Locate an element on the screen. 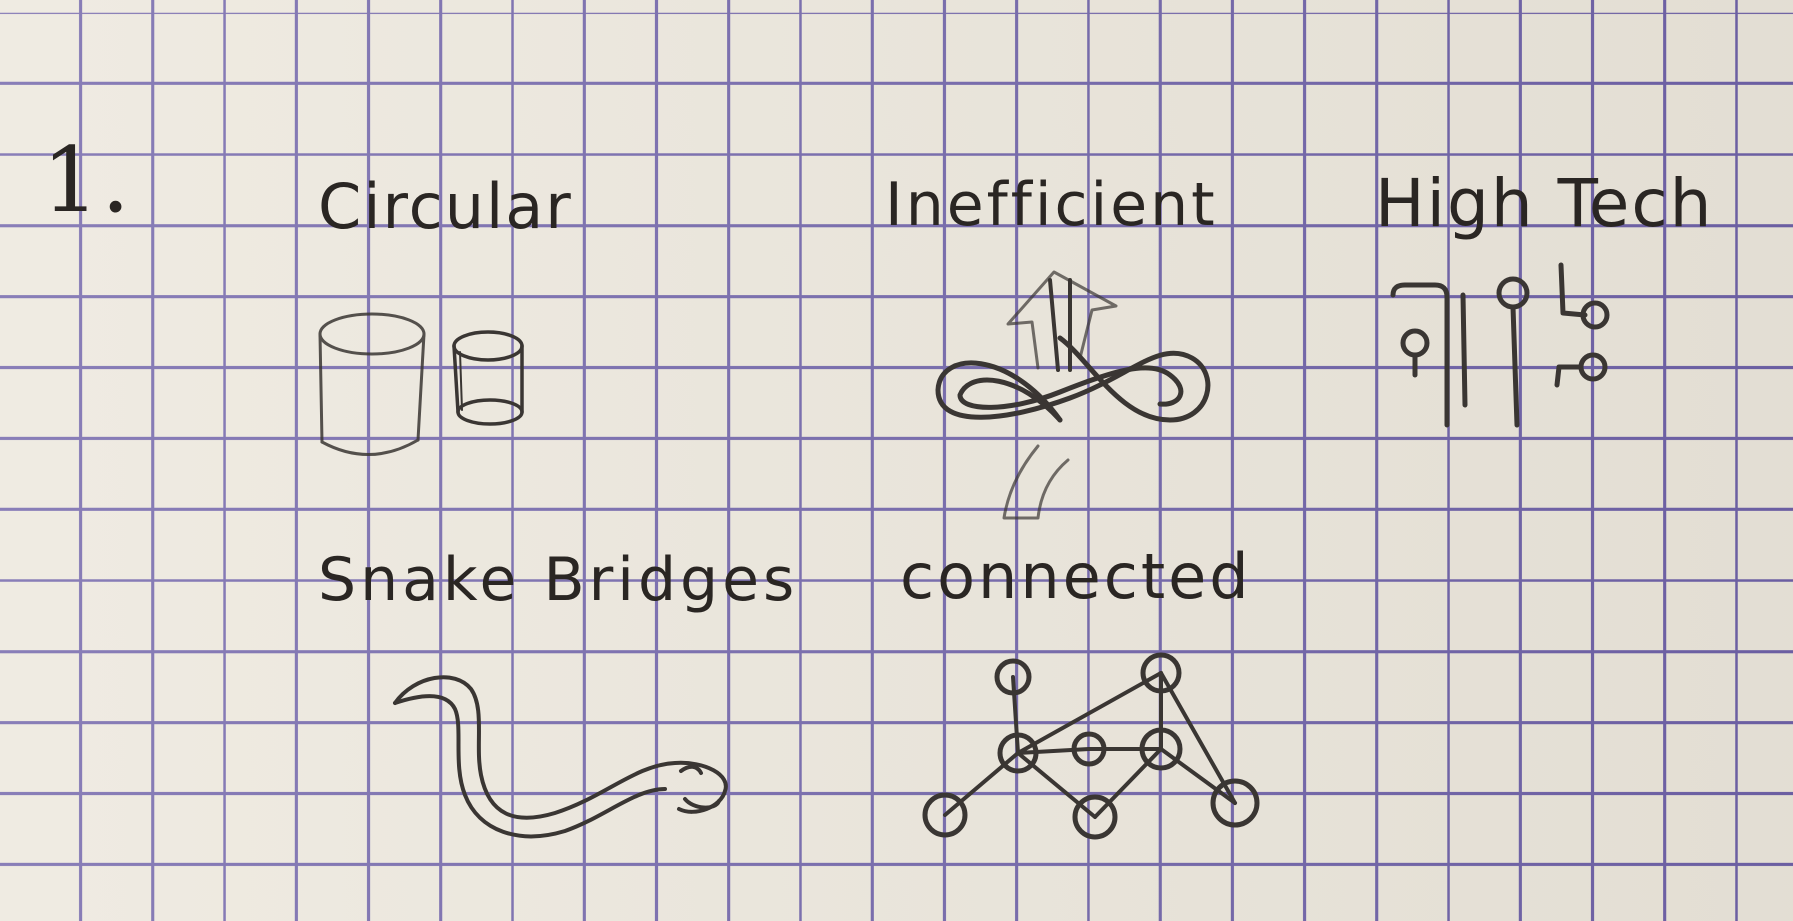 This screenshot has height=921, width=1793. circuit-traces-sketch-icon is located at coordinates (1500, 345).